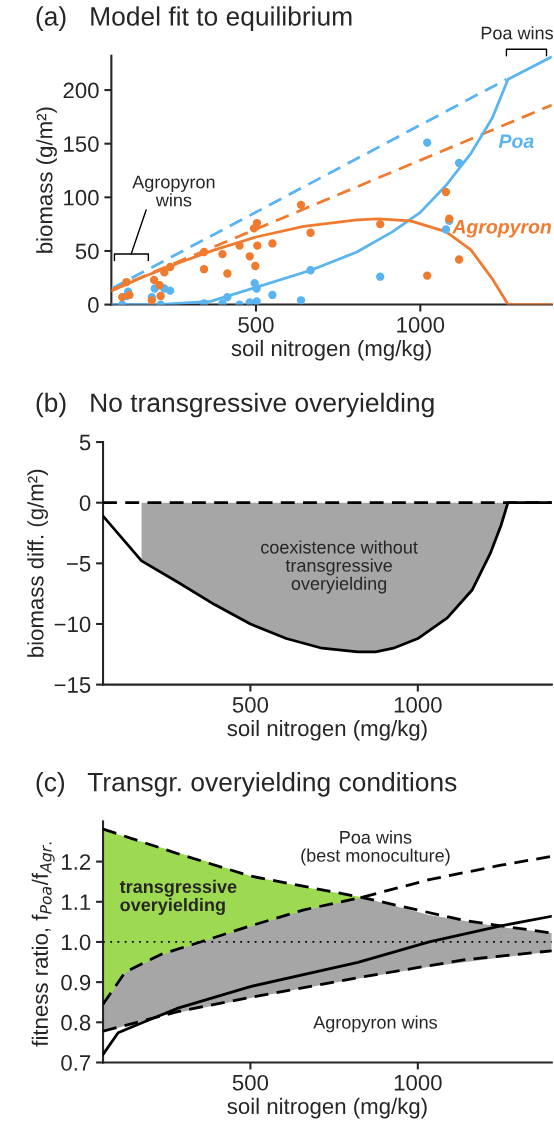  What do you see at coordinates (76, 1022) in the screenshot?
I see `y-tick-label: 0.8` at bounding box center [76, 1022].